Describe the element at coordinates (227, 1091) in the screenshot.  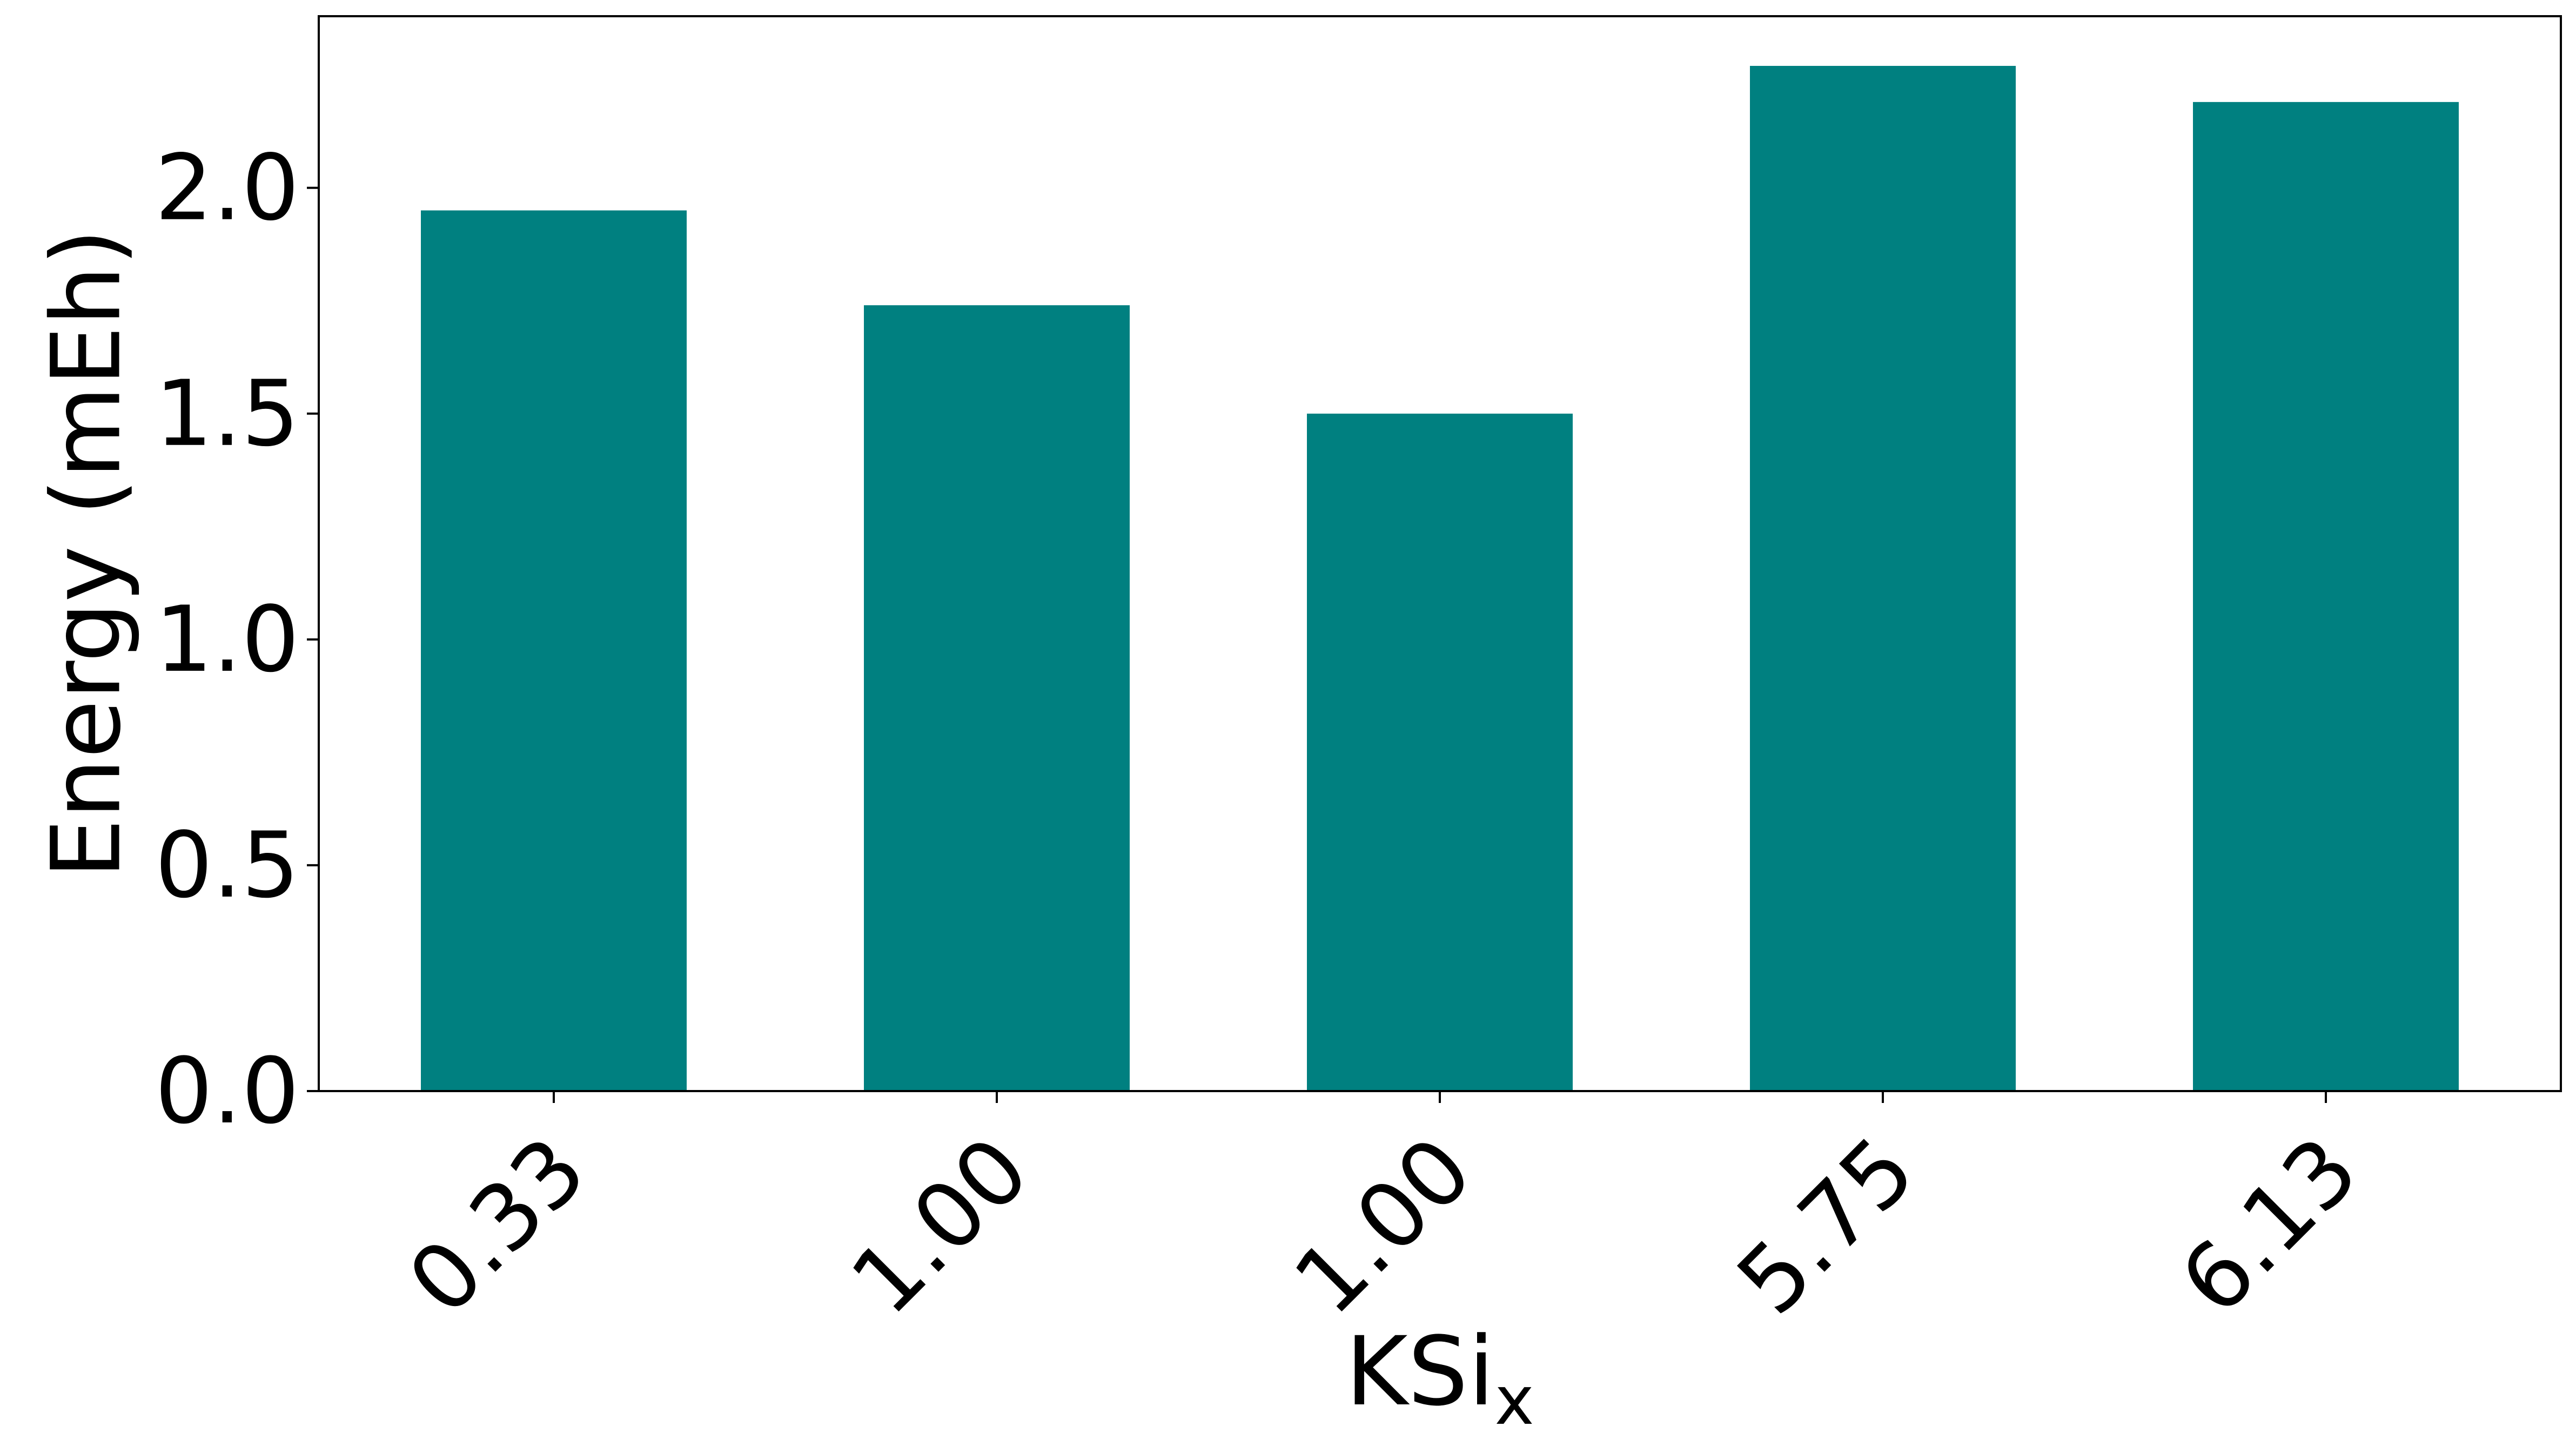
I see `y-tick-label-0: 0.0` at that location.